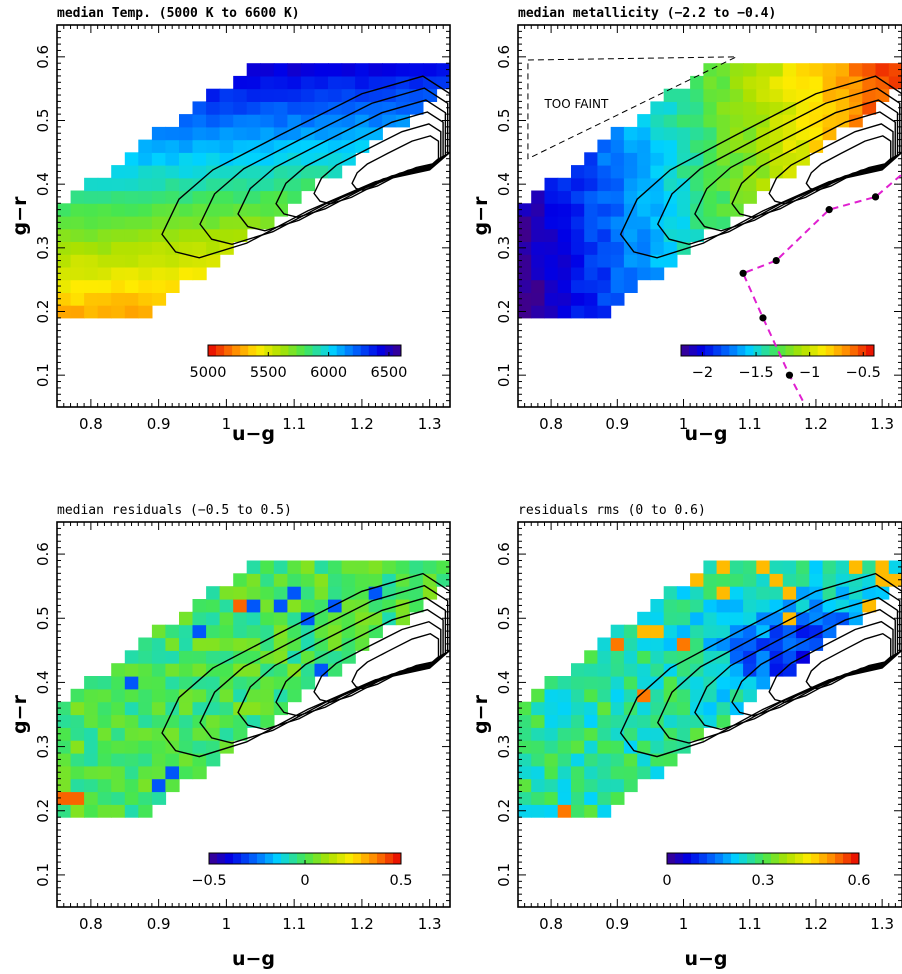 The height and width of the screenshot is (974, 902). Describe the element at coordinates (755, 373) in the screenshot. I see `colorbar-tick-label: −1.5` at that location.